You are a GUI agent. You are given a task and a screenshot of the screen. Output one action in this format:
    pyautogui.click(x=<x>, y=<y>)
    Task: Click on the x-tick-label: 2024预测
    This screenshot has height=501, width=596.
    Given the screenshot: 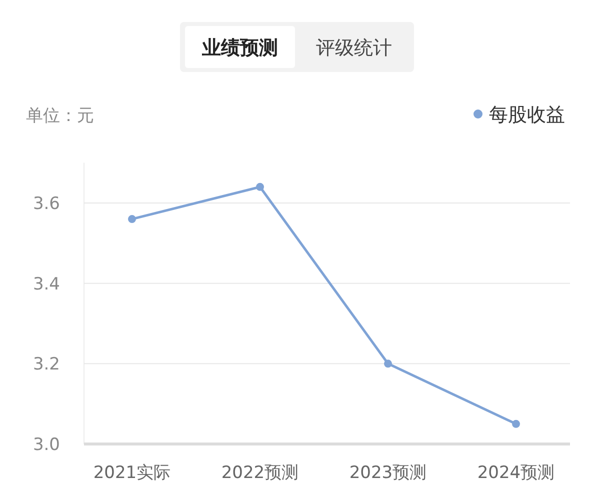 What is the action you would take?
    pyautogui.click(x=516, y=473)
    